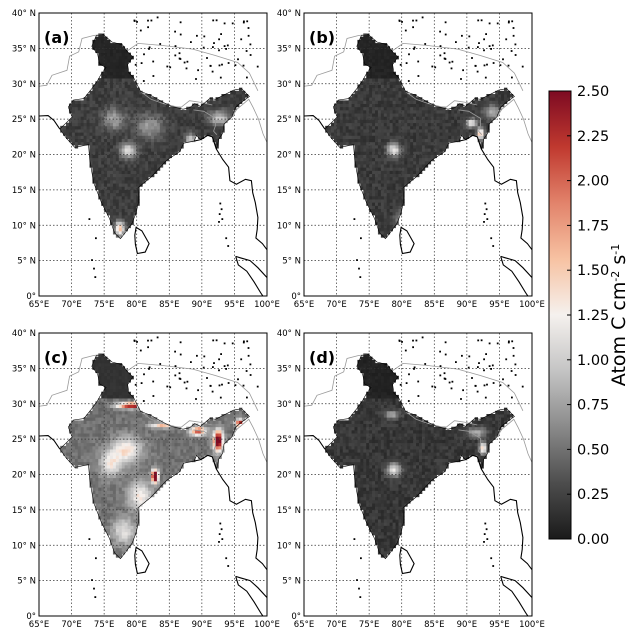 The height and width of the screenshot is (631, 636). I want to click on colorbar-tick-label: 0.25, so click(593, 495).